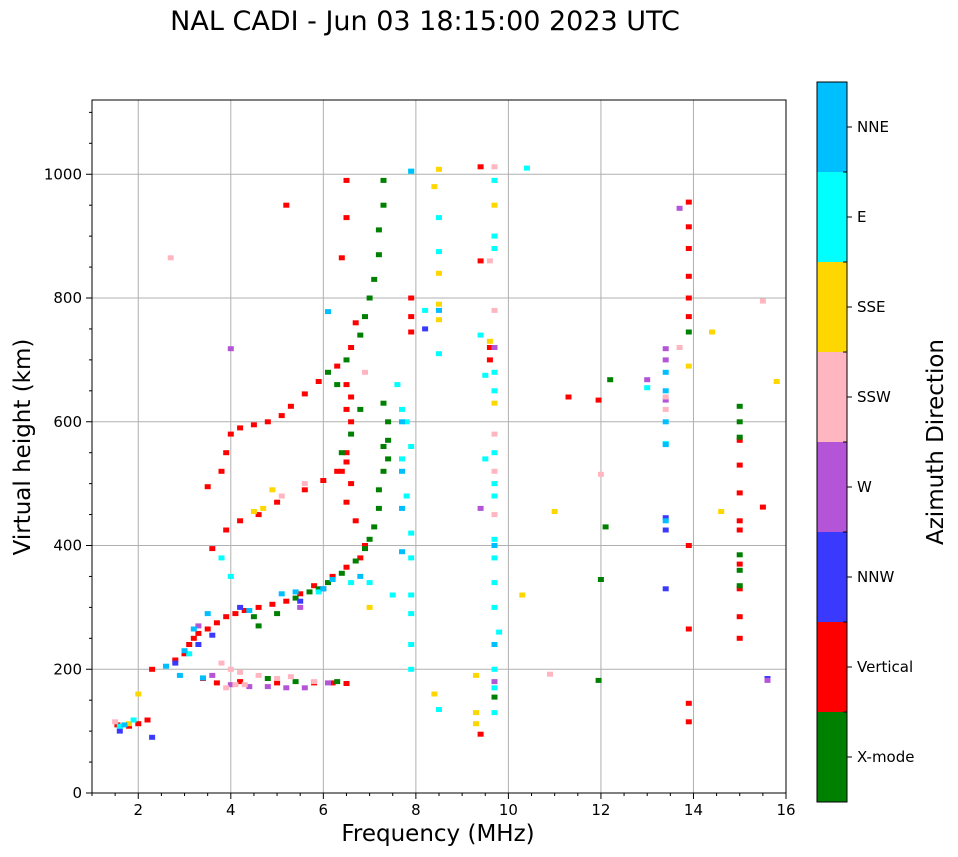 This screenshot has width=958, height=857. What do you see at coordinates (936, 442) in the screenshot?
I see `colorbar-label: Azimuth Direction` at bounding box center [936, 442].